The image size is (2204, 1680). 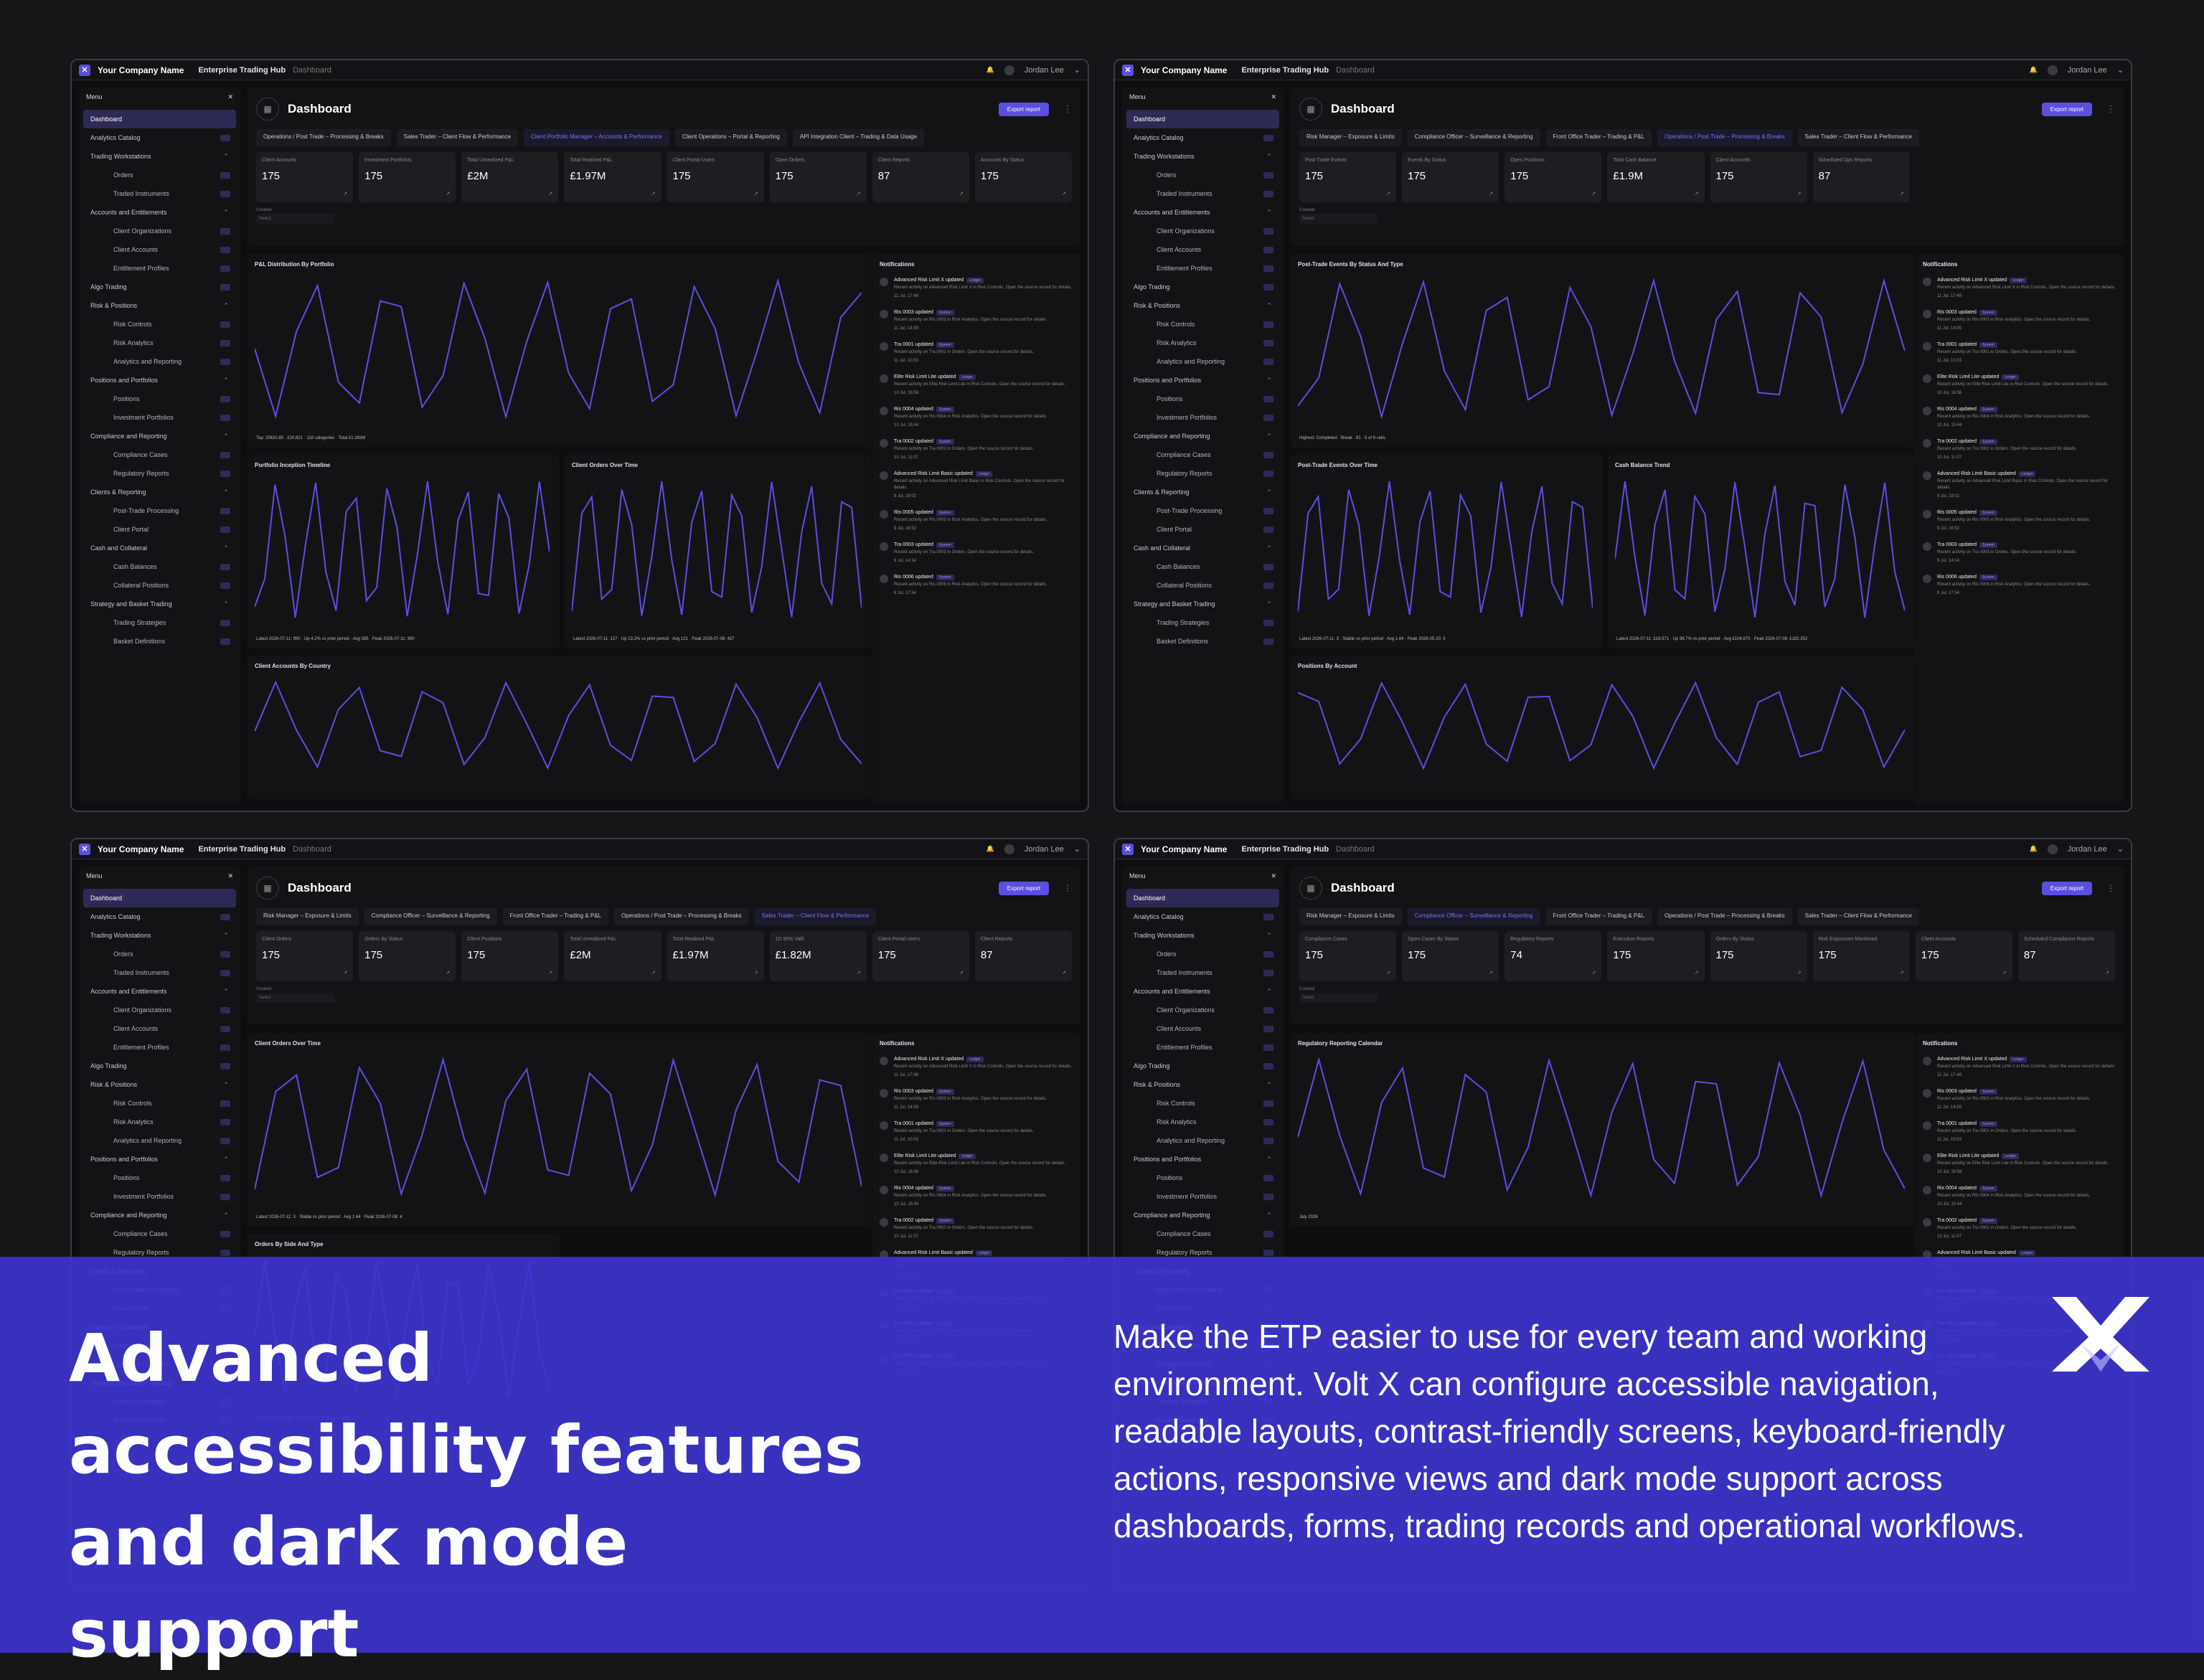 What do you see at coordinates (1202, 529) in the screenshot?
I see `sidebar-item: Client Portal` at bounding box center [1202, 529].